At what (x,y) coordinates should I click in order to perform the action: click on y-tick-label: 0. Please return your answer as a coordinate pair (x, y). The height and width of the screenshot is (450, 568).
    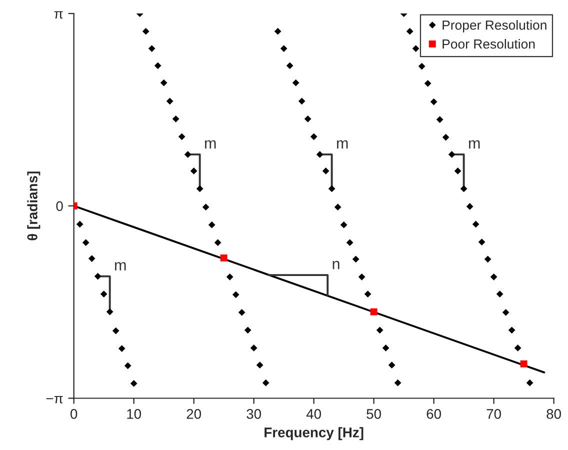
    Looking at the image, I should click on (59, 206).